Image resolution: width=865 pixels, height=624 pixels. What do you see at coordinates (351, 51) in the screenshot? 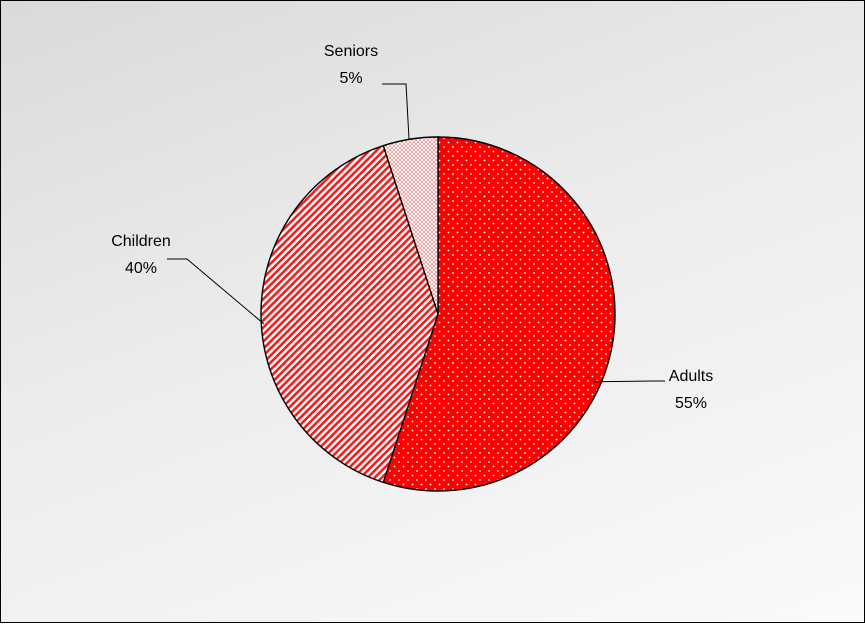
I see `data-label-name-seniors: Seniors` at bounding box center [351, 51].